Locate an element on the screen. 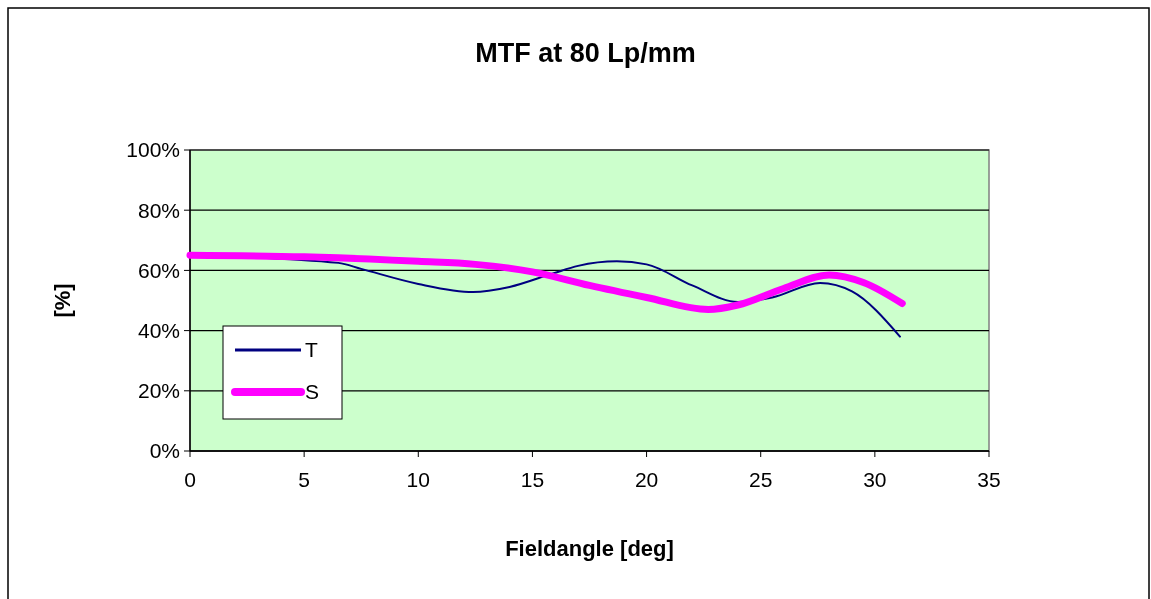 The width and height of the screenshot is (1151, 599). y-tick-label: 60% is located at coordinates (158, 270).